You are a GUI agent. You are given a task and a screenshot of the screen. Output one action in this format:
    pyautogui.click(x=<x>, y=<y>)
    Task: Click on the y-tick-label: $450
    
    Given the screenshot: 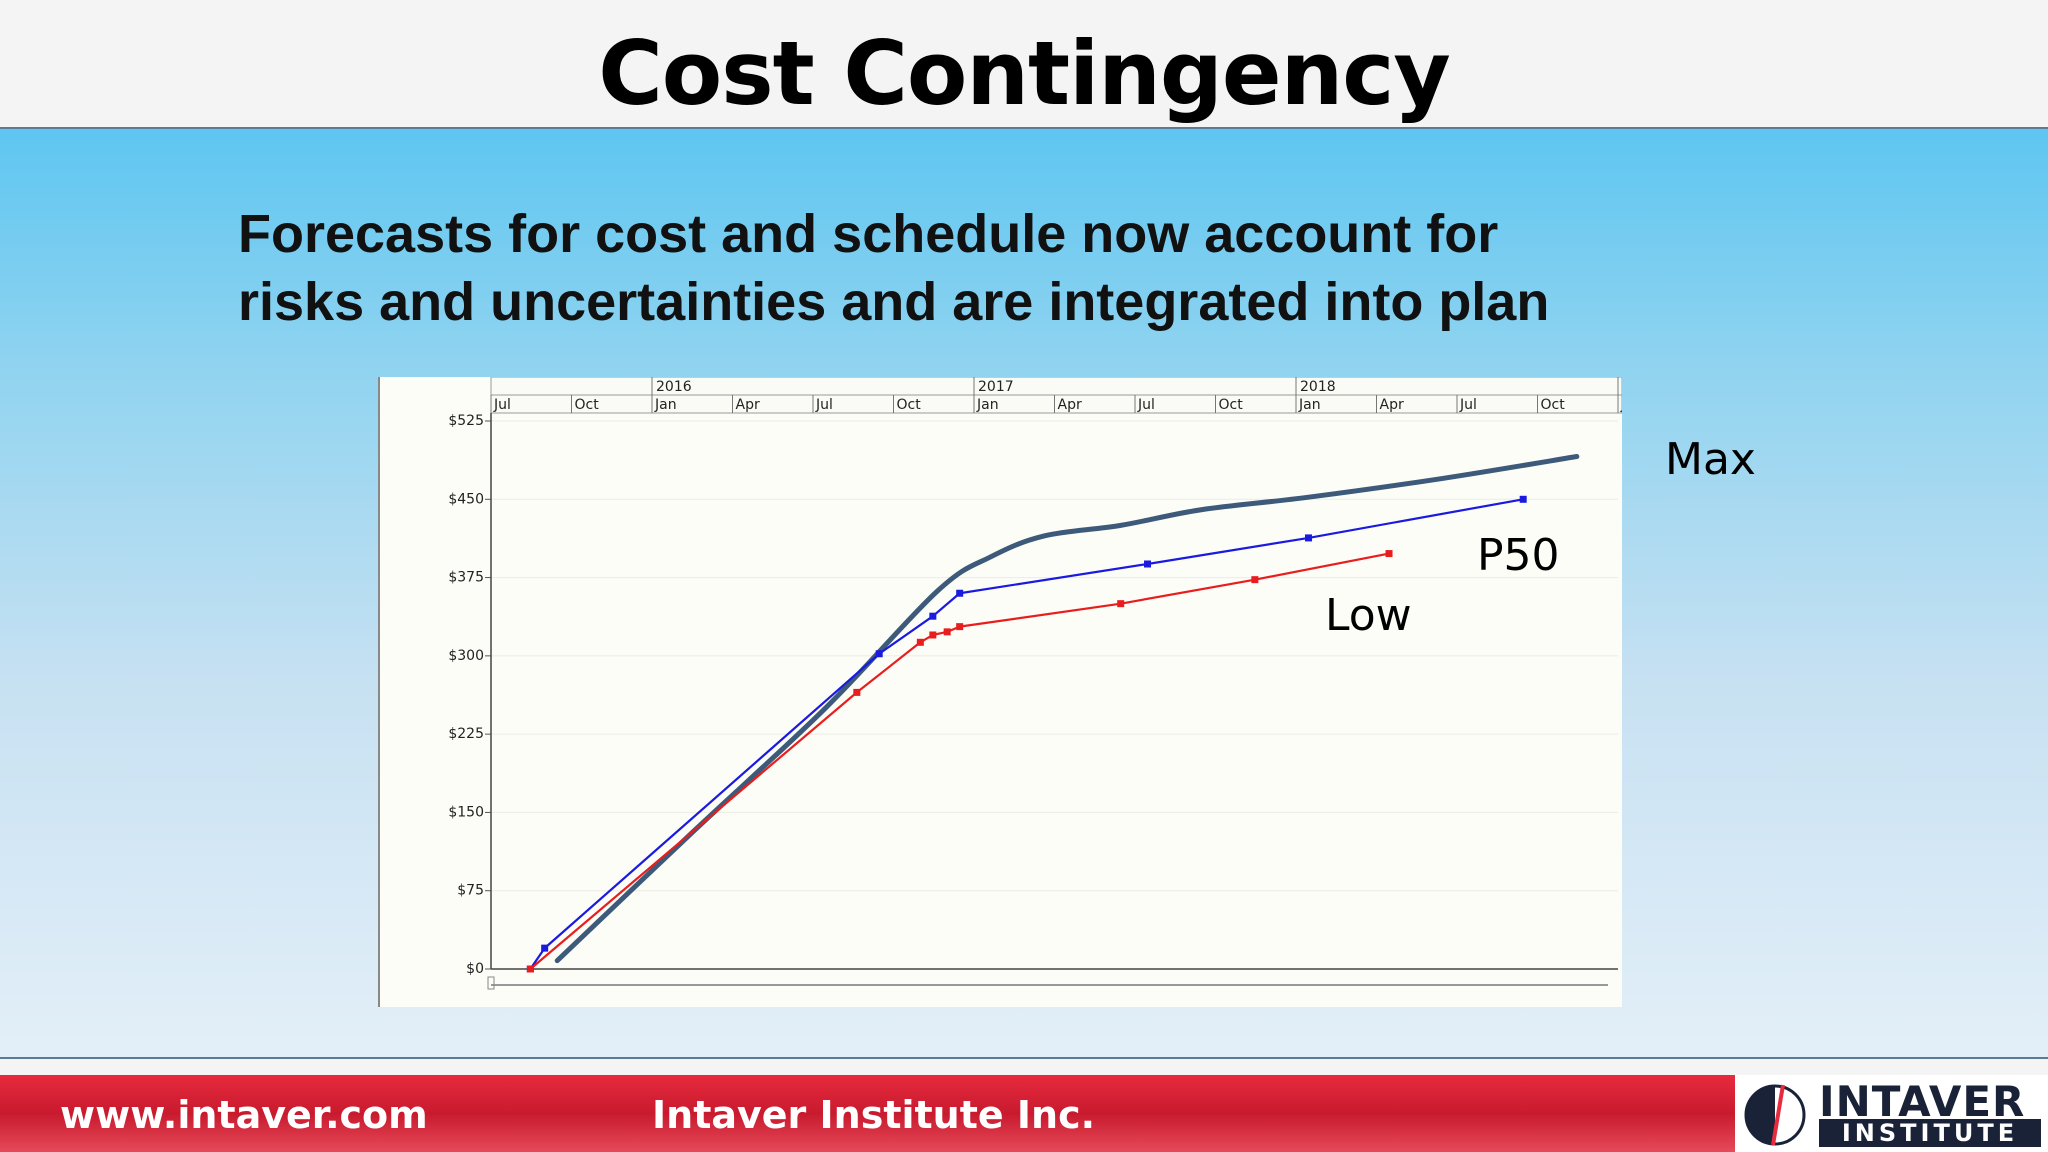 What is the action you would take?
    pyautogui.click(x=466, y=499)
    